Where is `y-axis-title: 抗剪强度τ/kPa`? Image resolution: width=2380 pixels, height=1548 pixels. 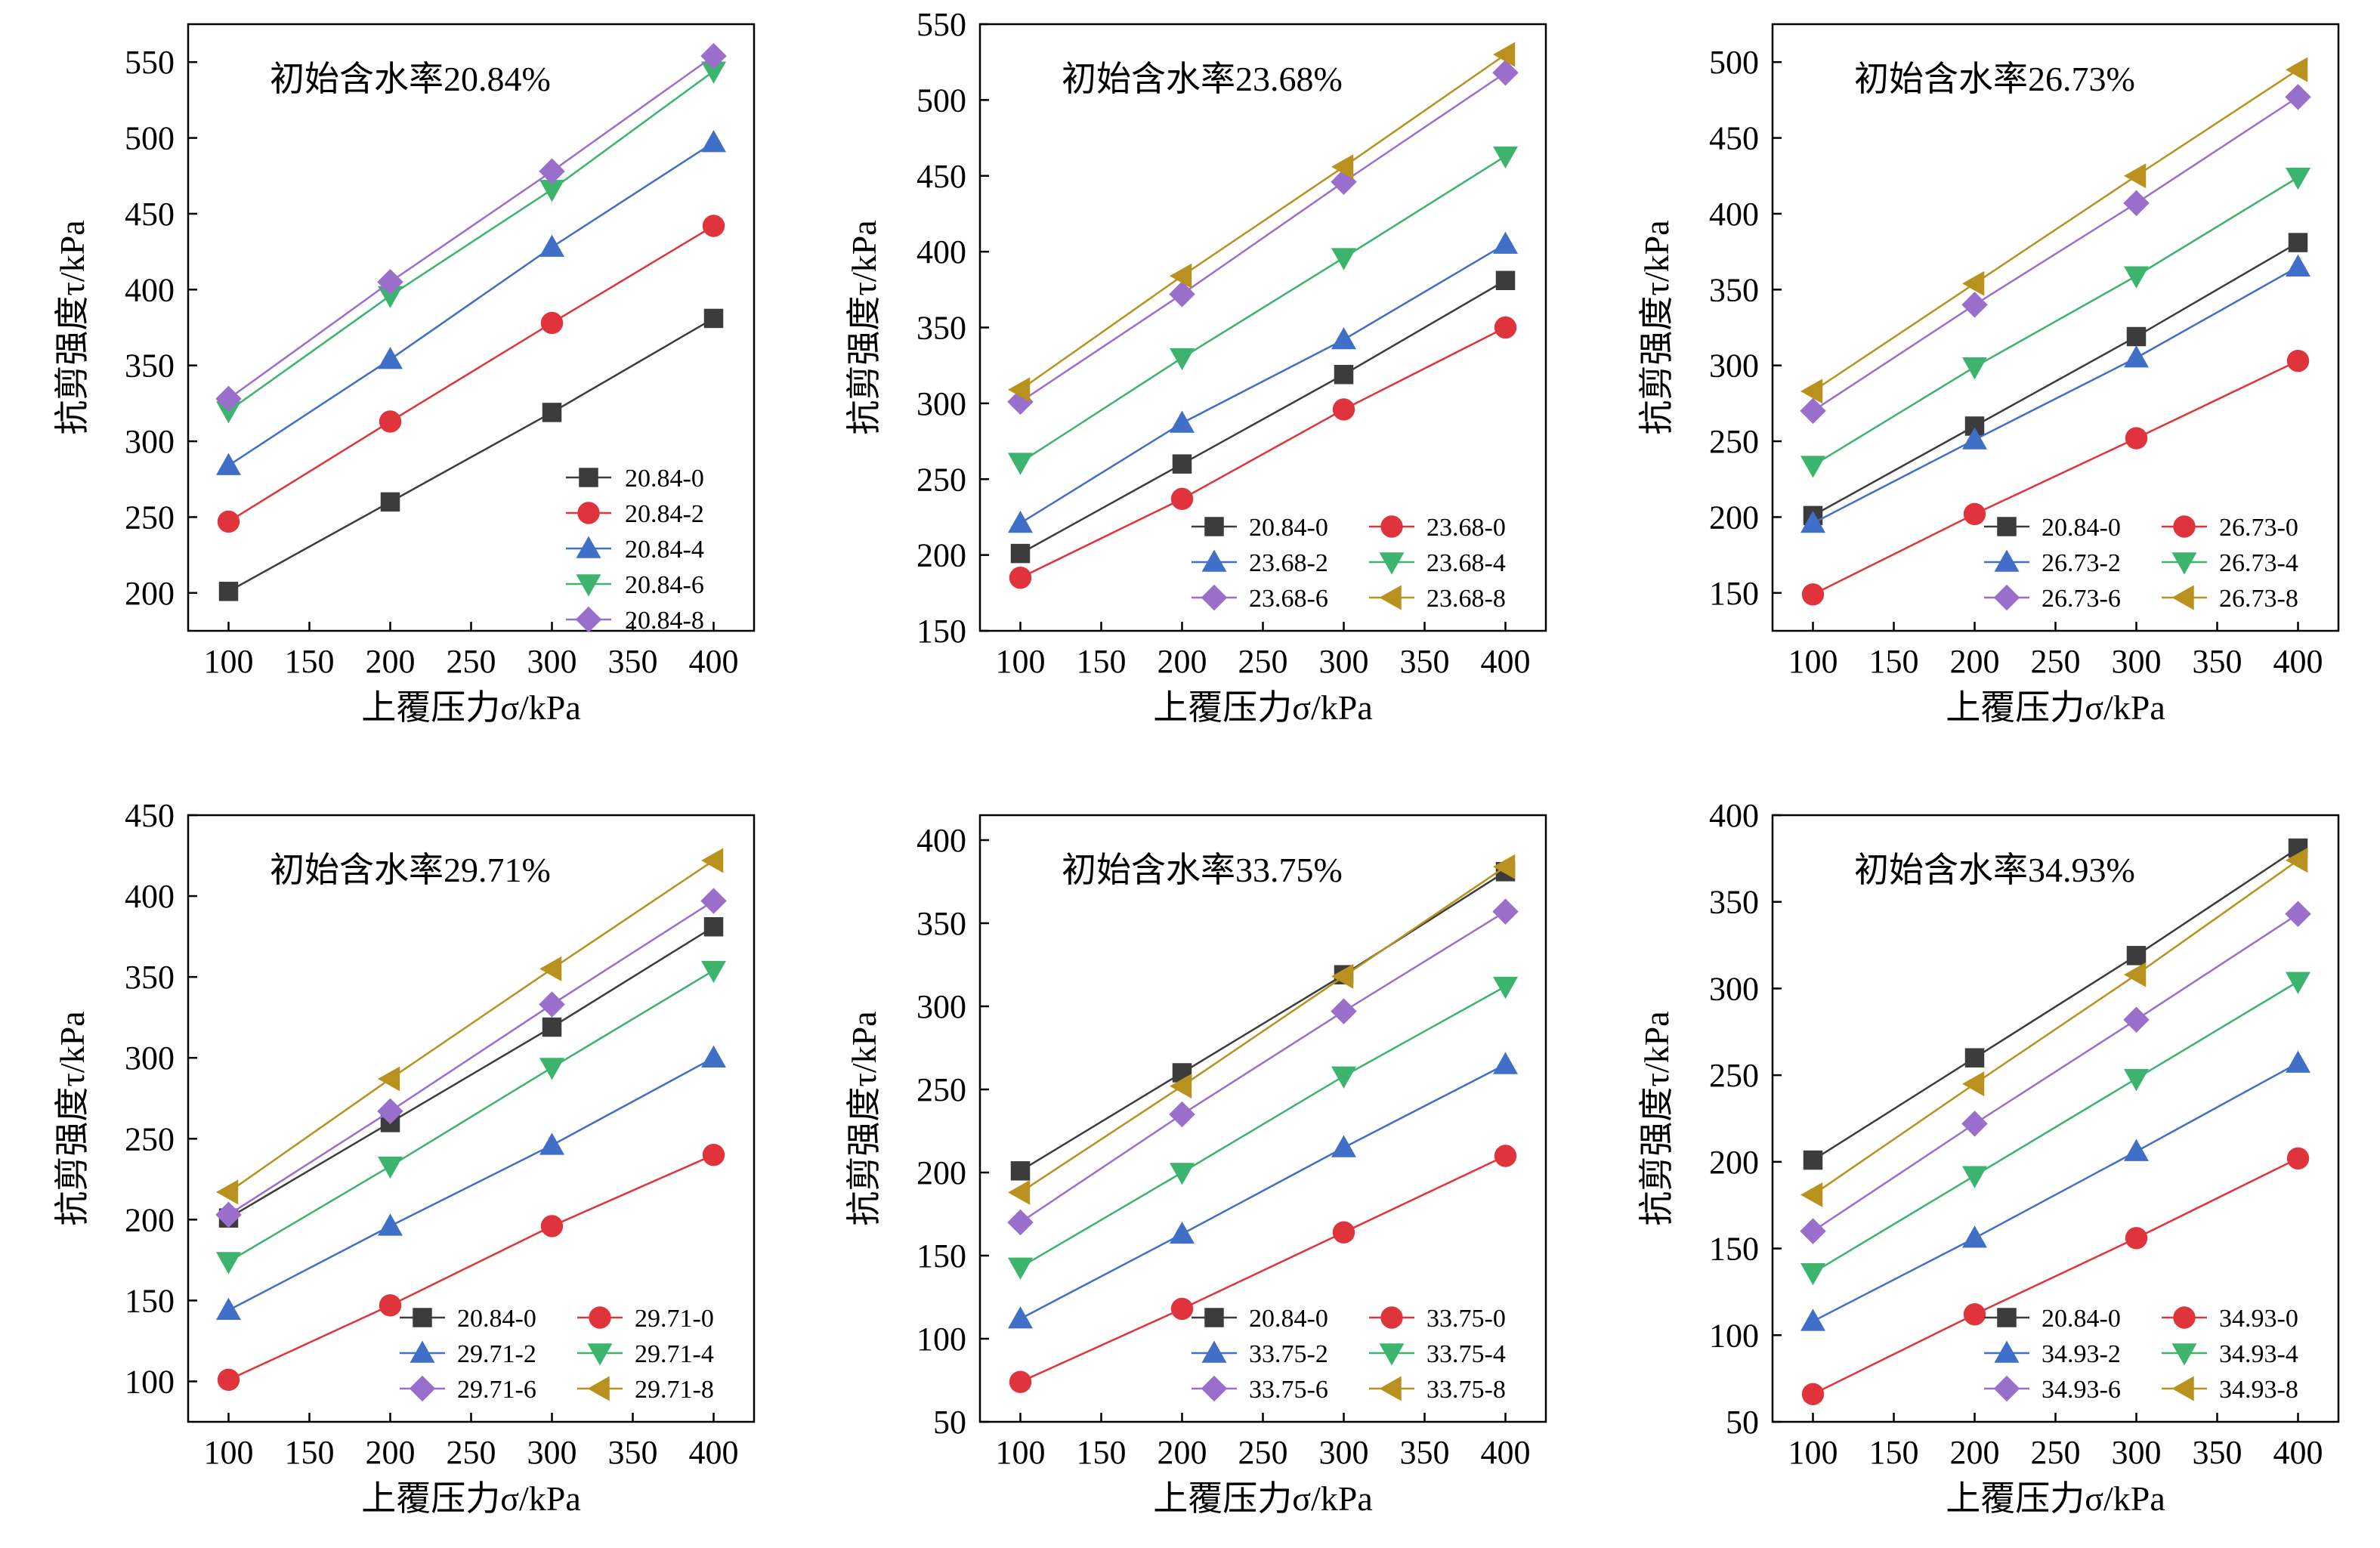
y-axis-title: 抗剪强度τ/kPa is located at coordinates (864, 1118).